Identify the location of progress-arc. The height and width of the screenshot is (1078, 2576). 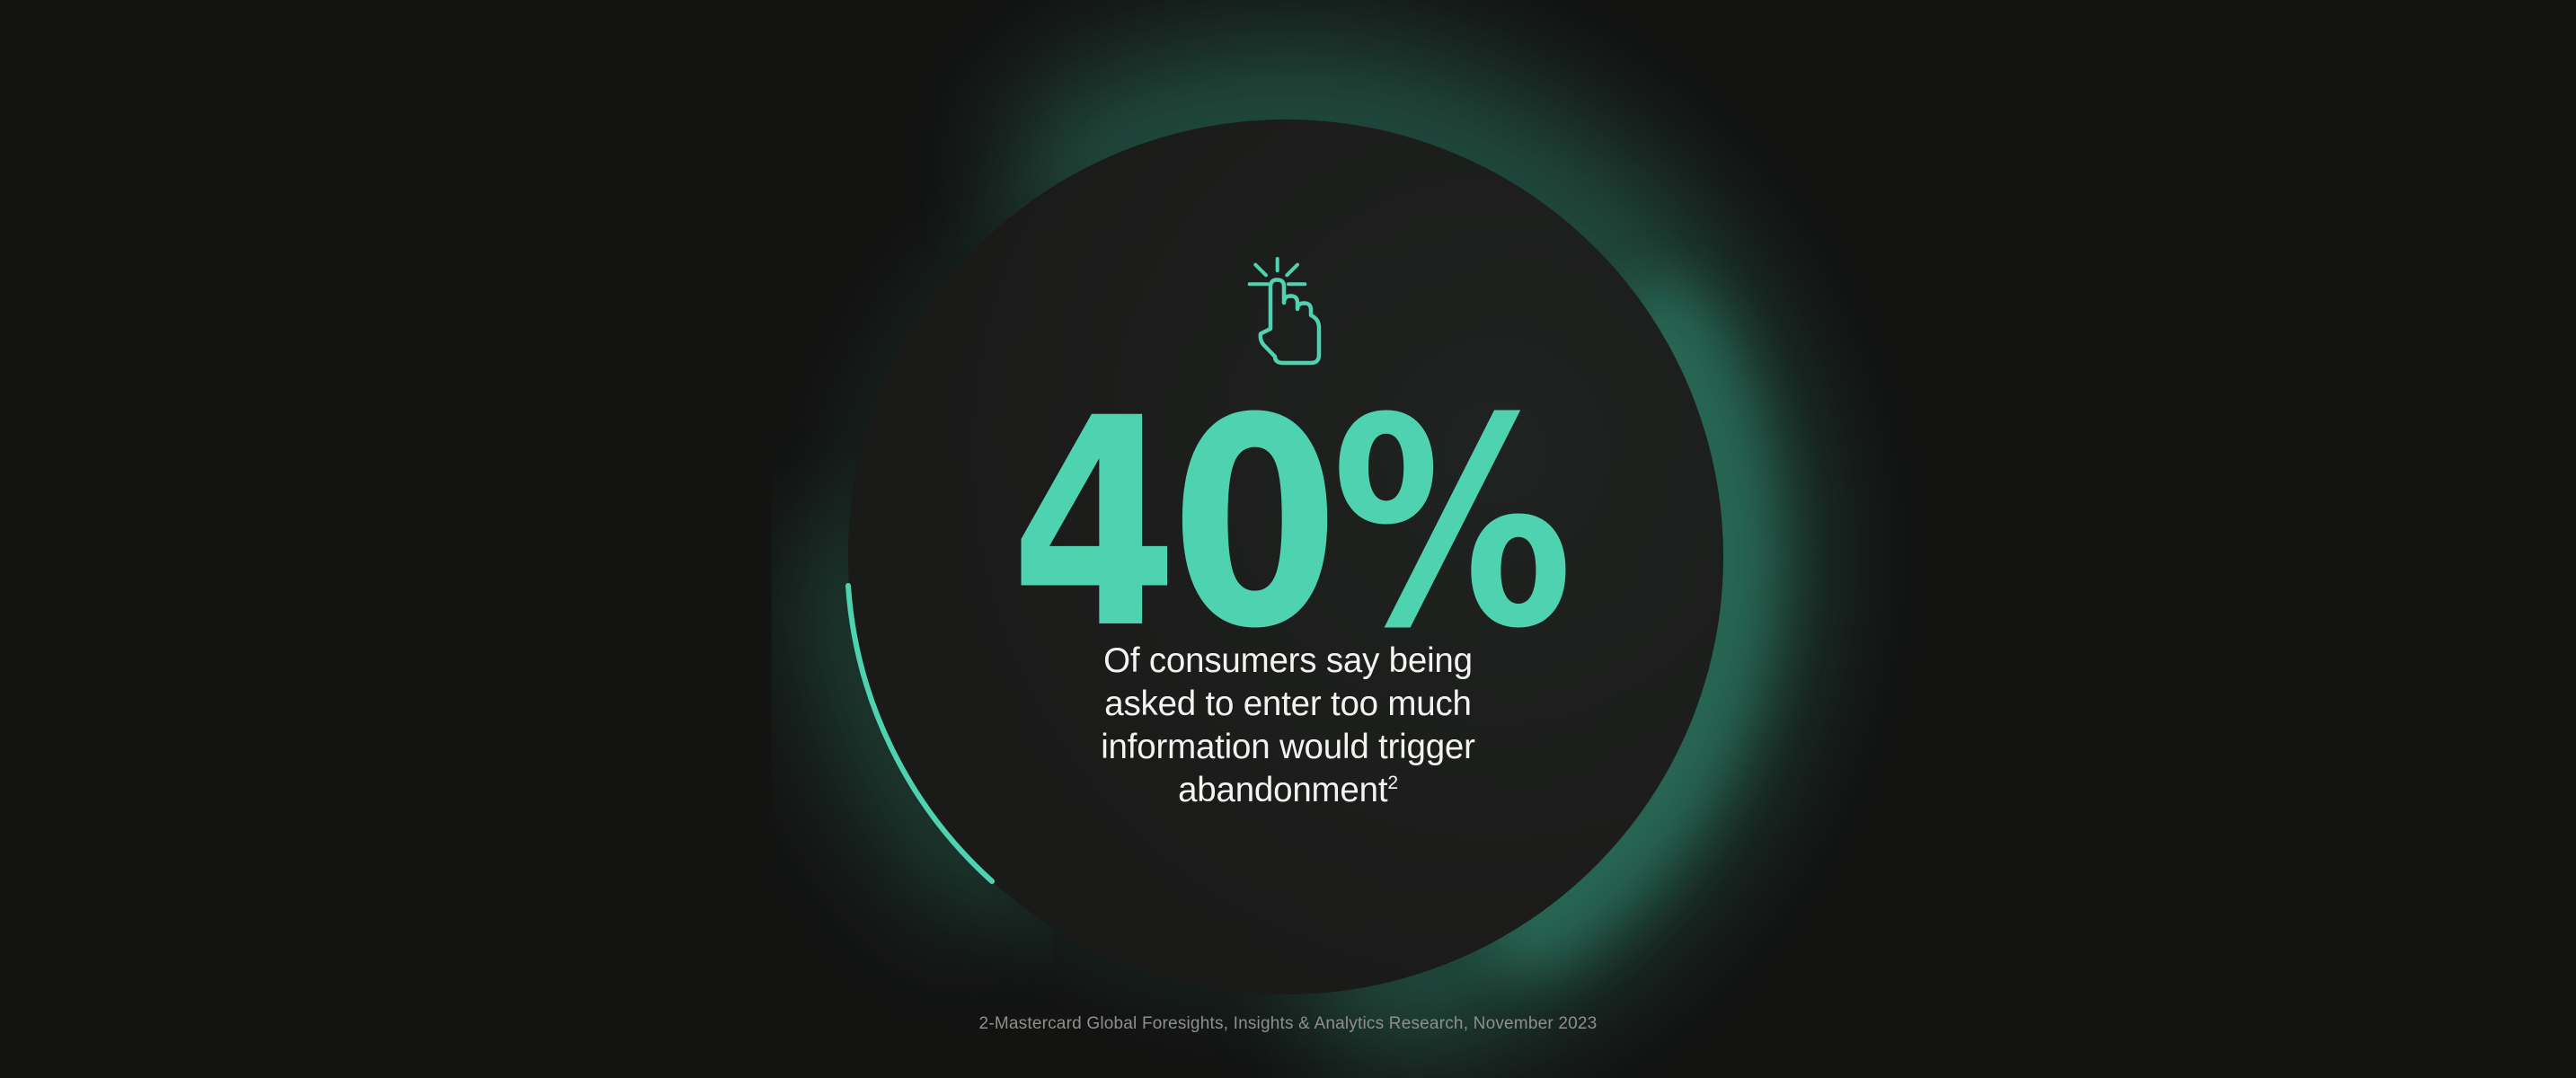
(920, 733).